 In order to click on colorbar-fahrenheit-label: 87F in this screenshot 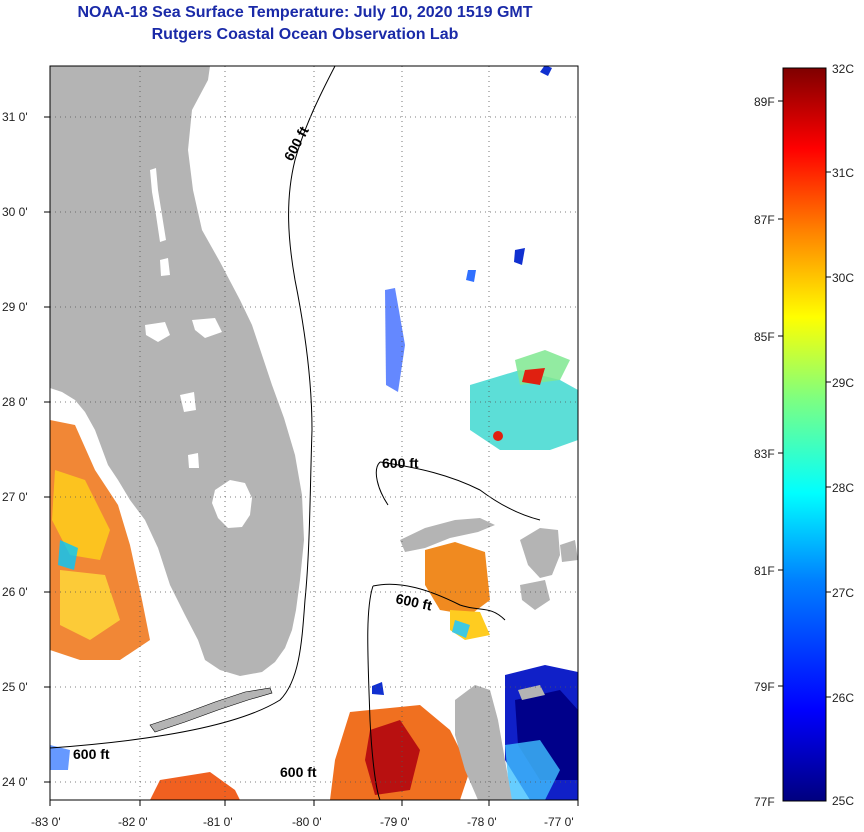, I will do `click(764, 220)`.